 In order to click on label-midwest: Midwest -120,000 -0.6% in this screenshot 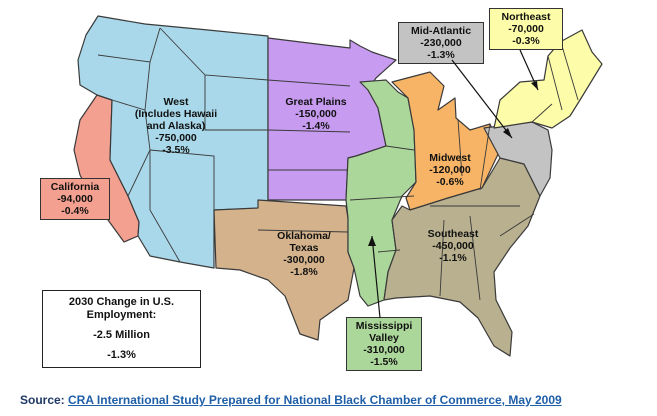, I will do `click(450, 170)`.